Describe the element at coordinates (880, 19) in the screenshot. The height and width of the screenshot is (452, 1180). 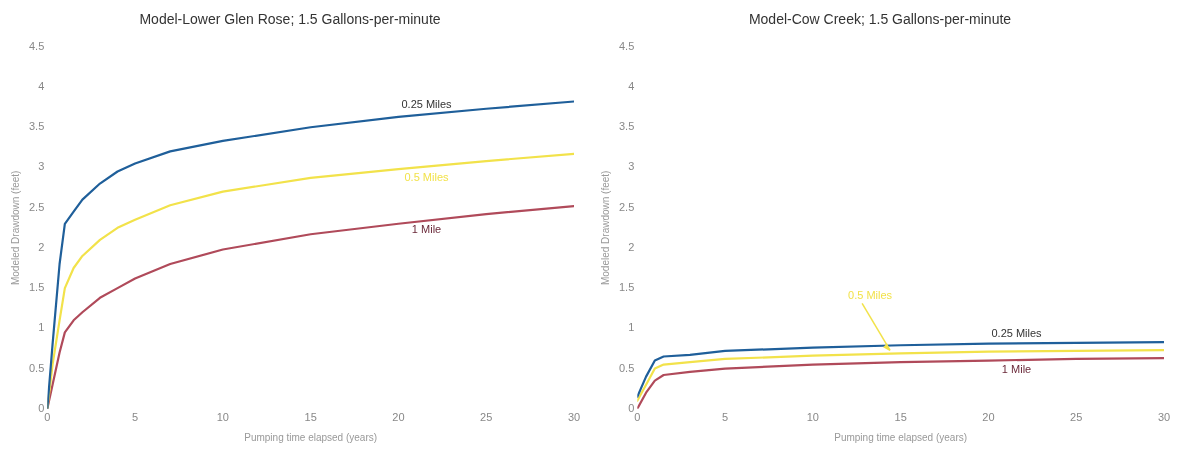
I see `chart-title: Model-Cow Creek; 1.5 Gallons-per-minute` at that location.